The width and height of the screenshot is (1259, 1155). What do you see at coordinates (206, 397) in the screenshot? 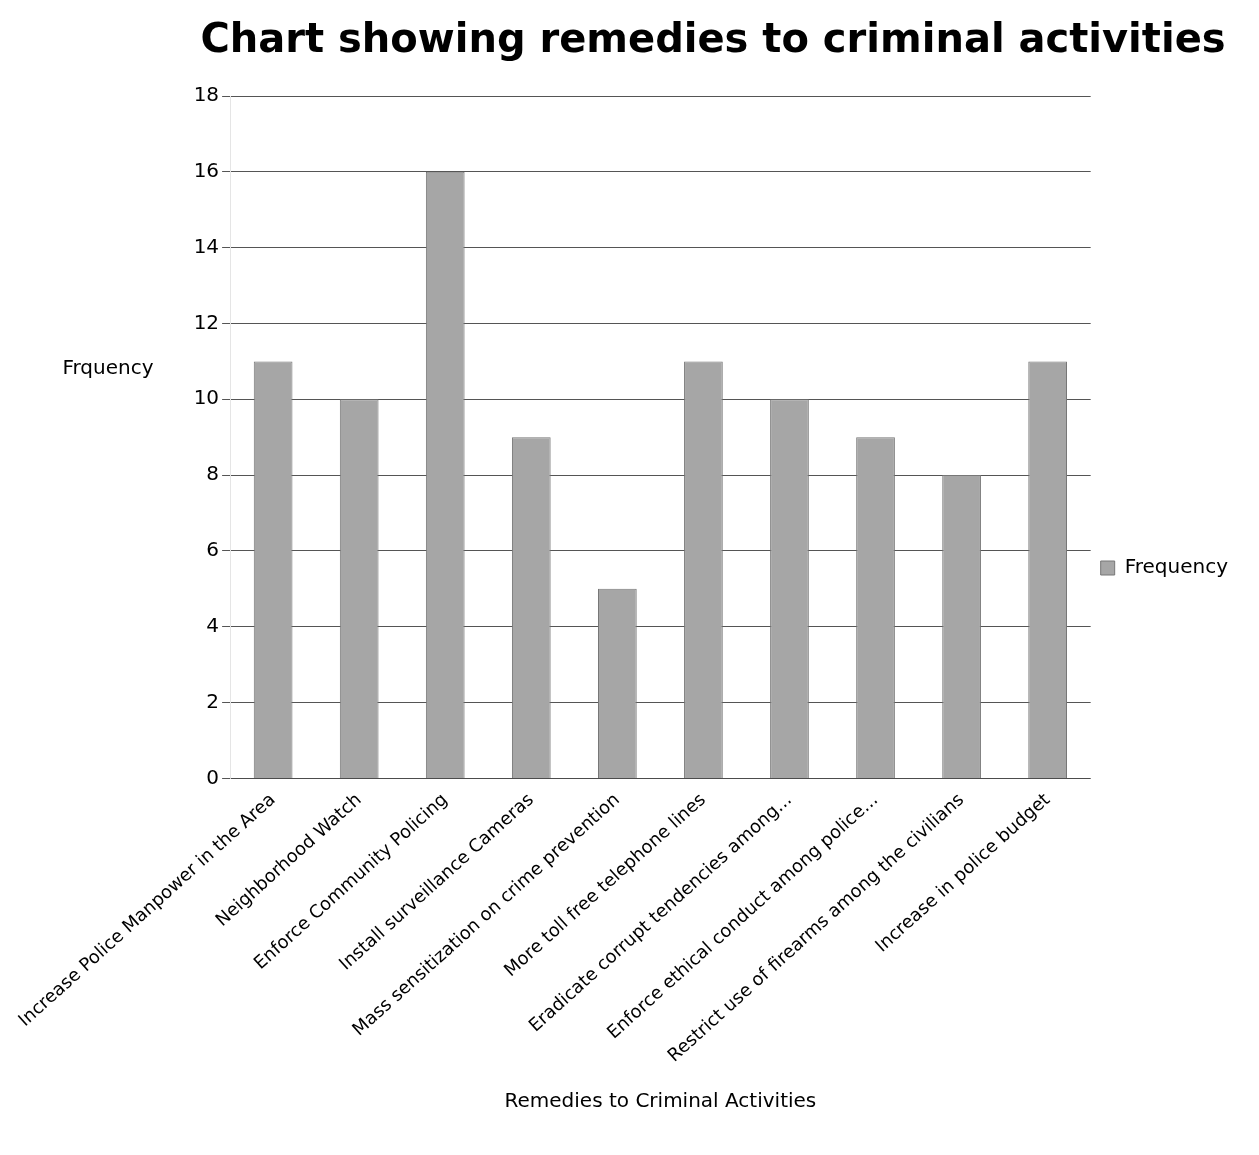
I see `y-tick-label: 10` at bounding box center [206, 397].